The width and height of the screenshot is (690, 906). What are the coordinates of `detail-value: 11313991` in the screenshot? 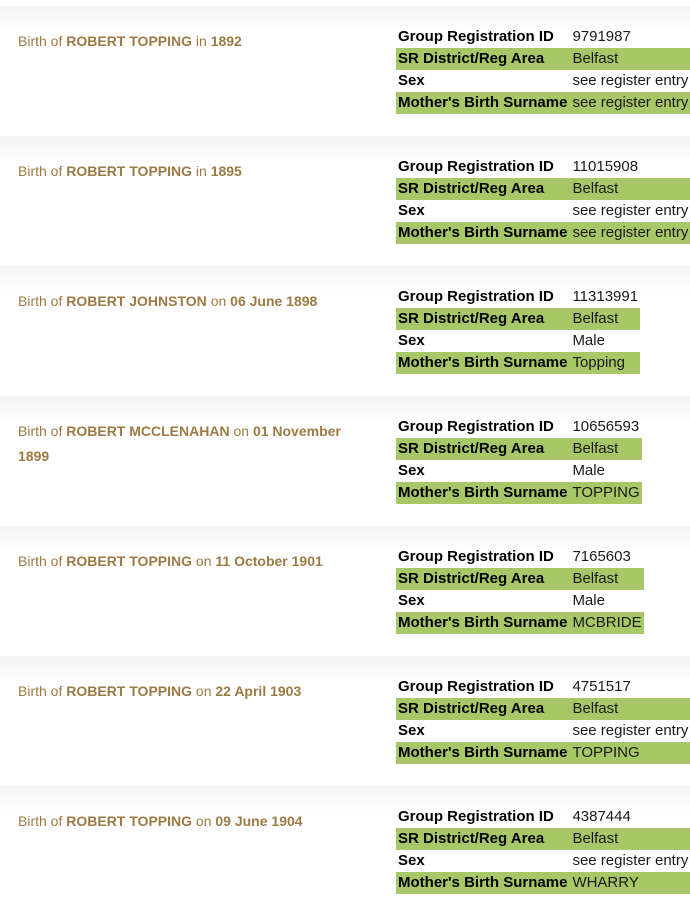 It's located at (605, 296).